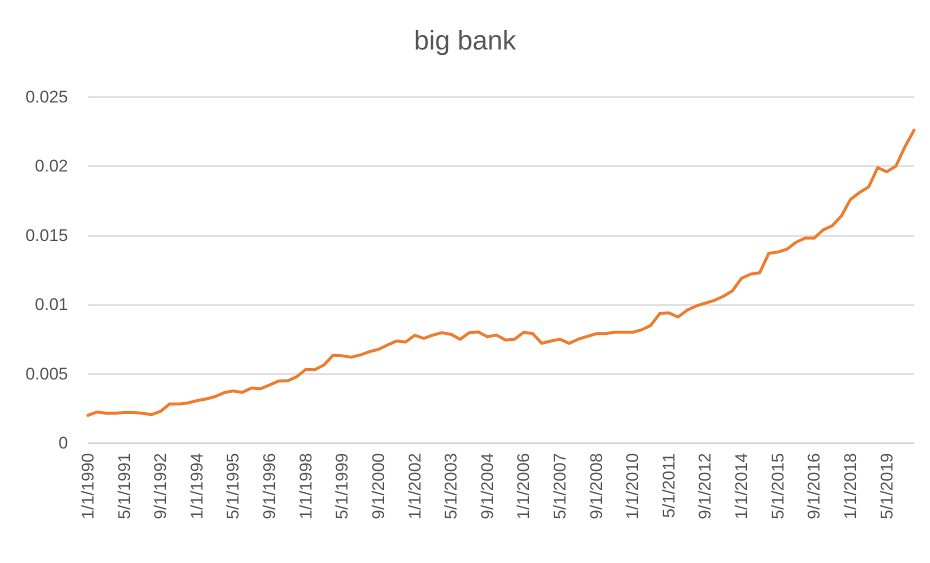 The width and height of the screenshot is (930, 563). I want to click on x-tick-label: 9/1/2016, so click(814, 486).